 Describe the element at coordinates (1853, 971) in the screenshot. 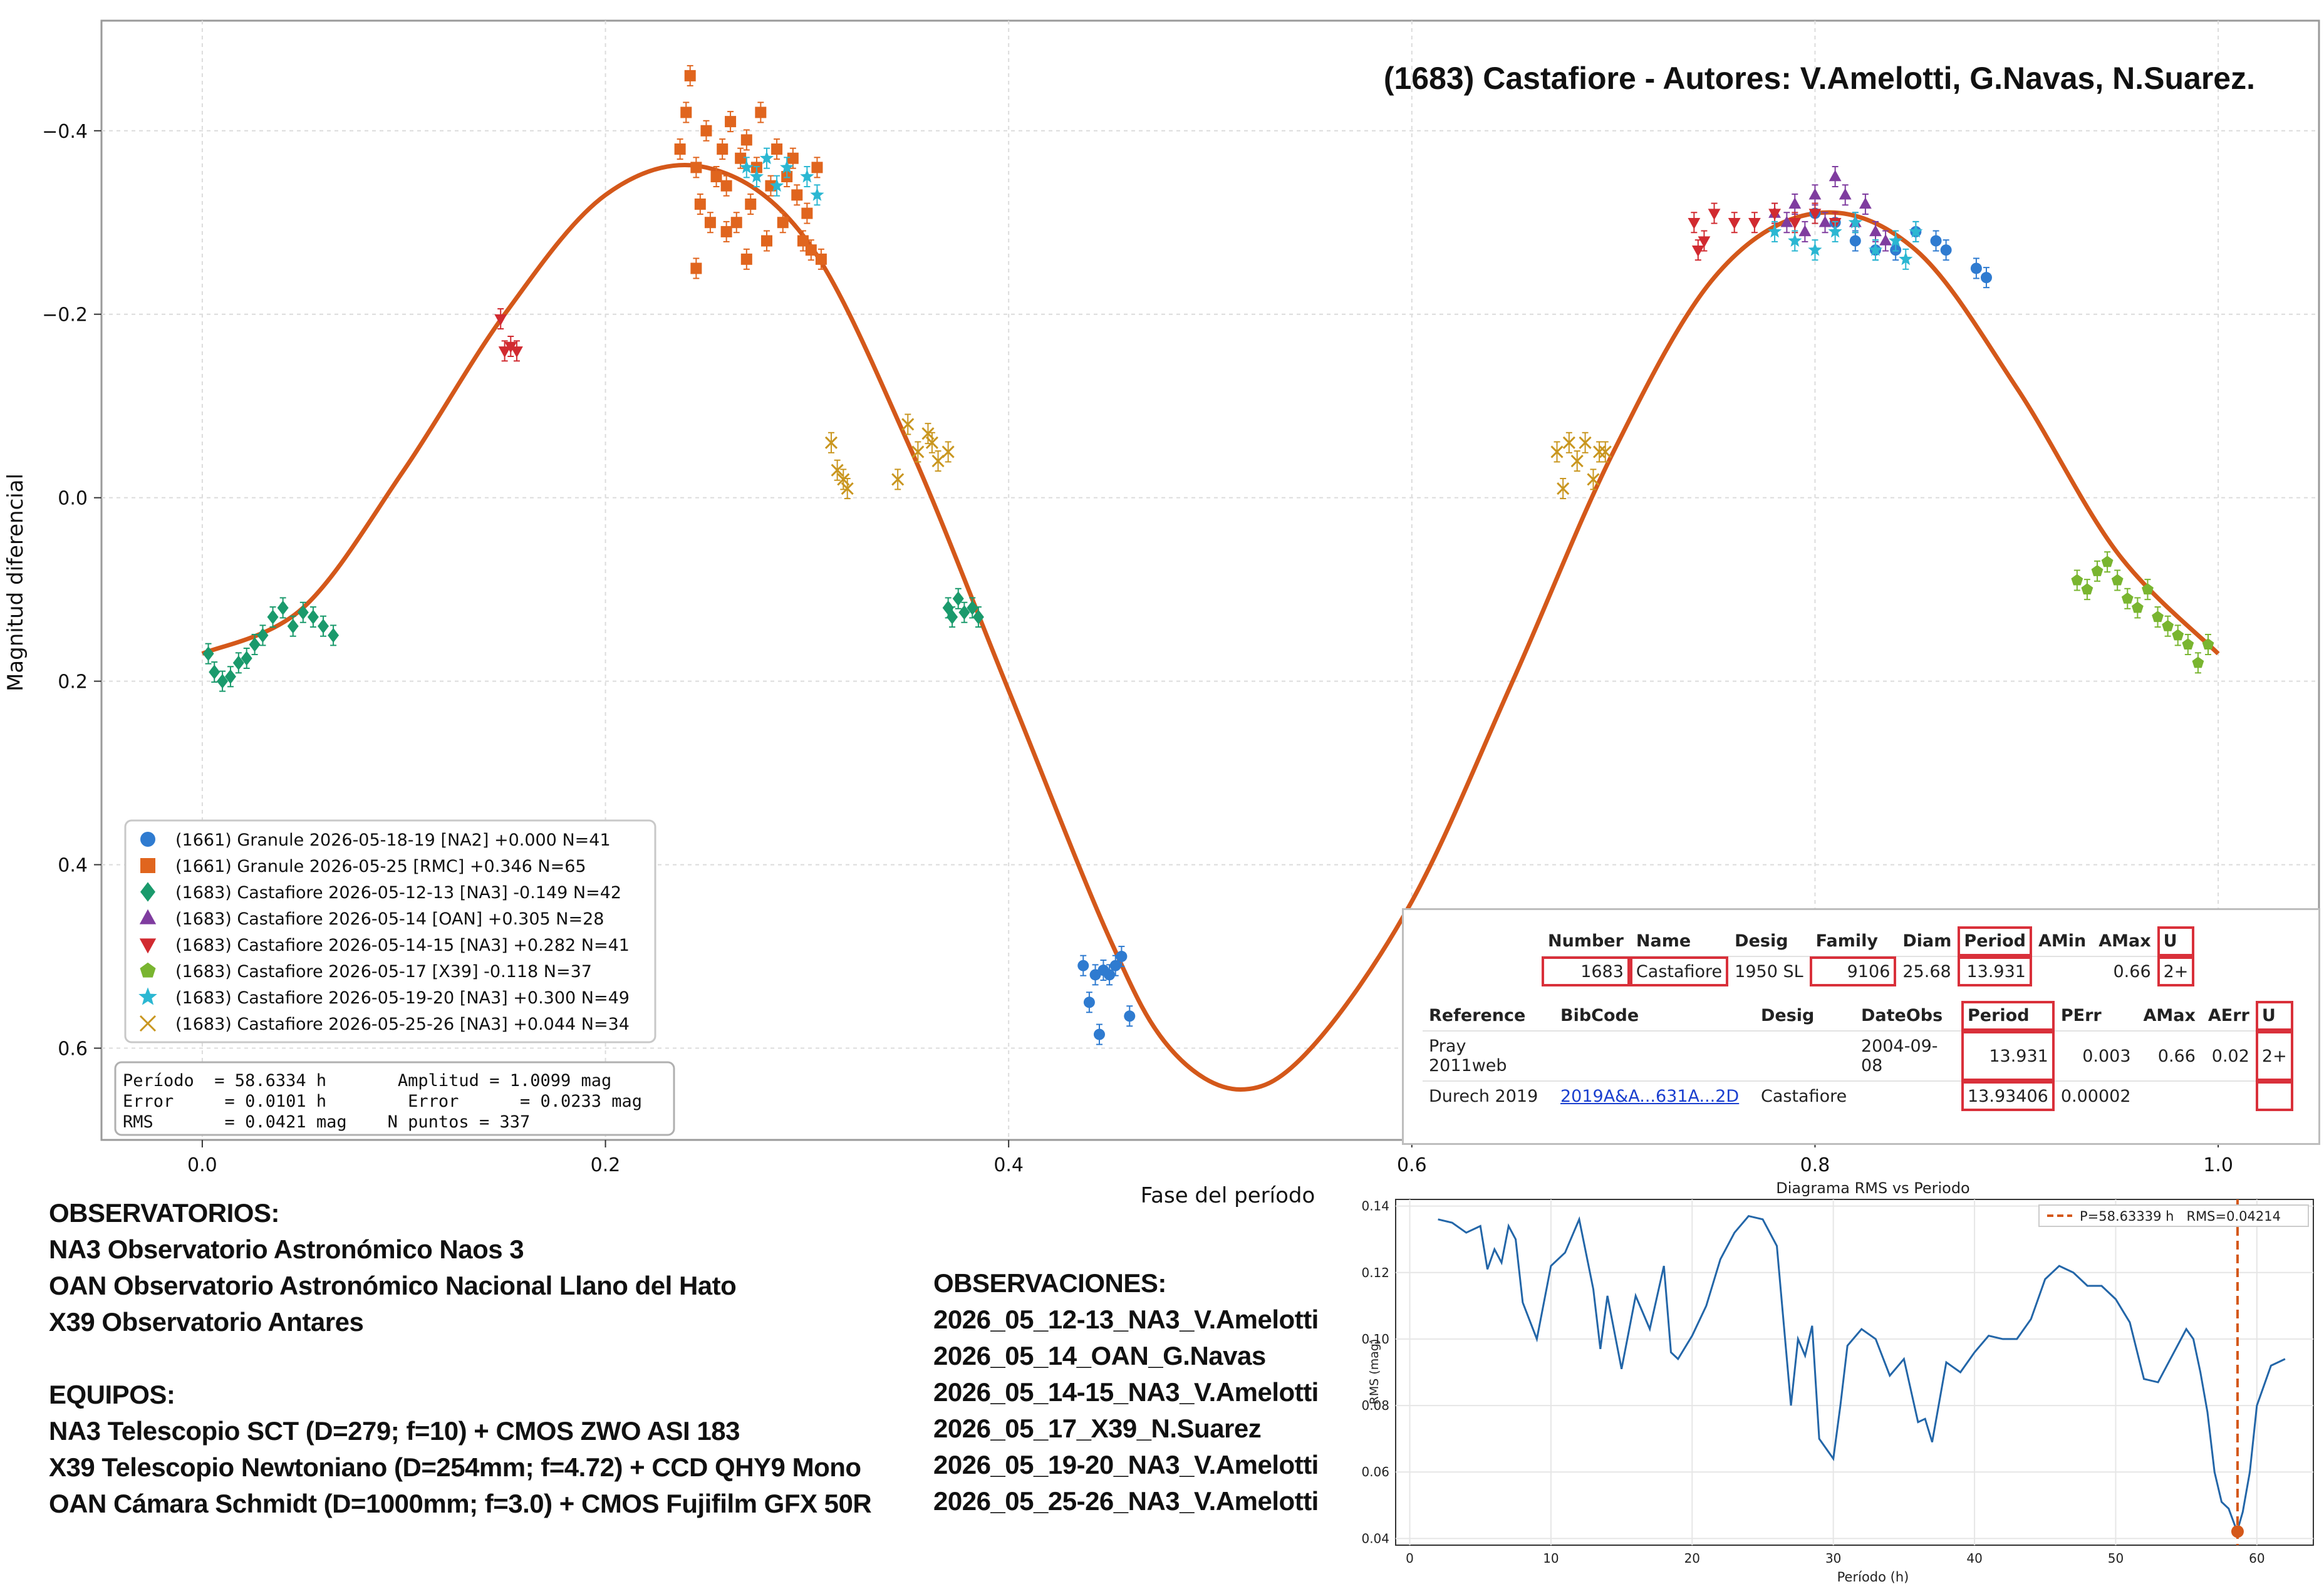

I see `cell-family: 9106` at that location.